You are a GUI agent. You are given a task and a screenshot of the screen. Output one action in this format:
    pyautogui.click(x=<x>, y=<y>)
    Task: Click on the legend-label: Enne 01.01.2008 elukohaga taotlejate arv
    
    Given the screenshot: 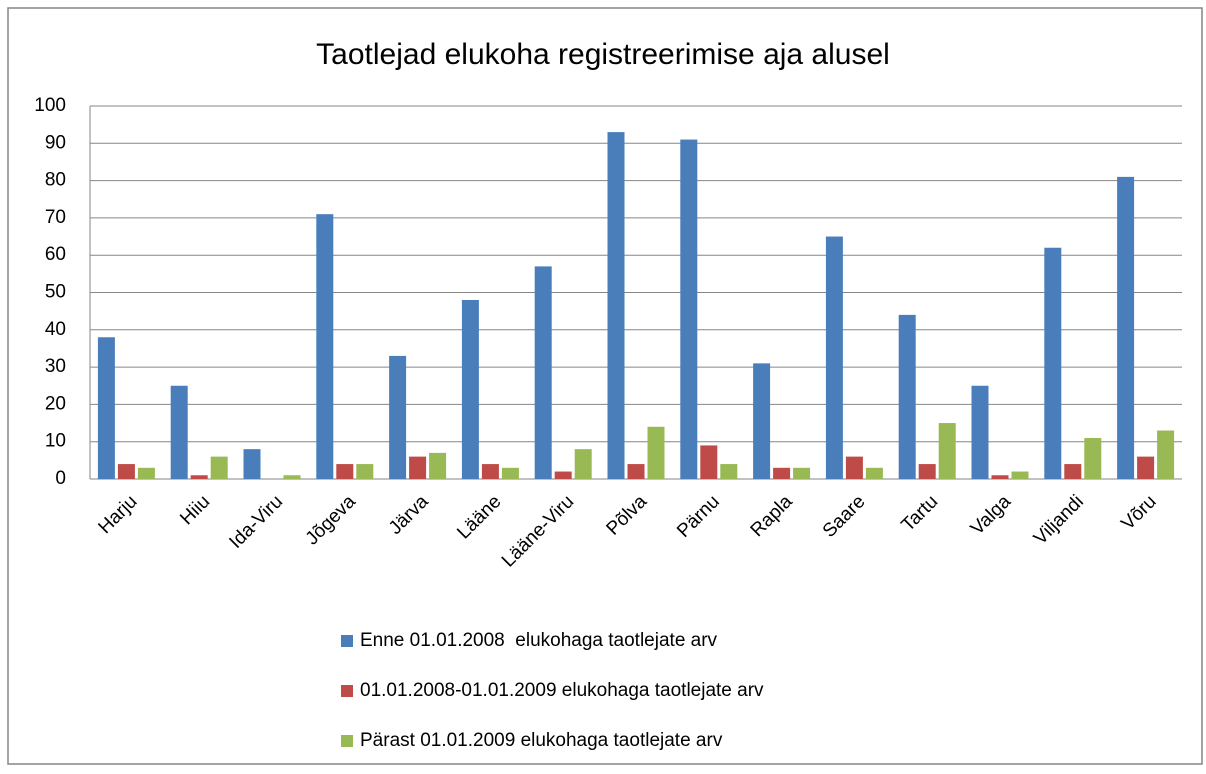 What is the action you would take?
    pyautogui.click(x=539, y=640)
    